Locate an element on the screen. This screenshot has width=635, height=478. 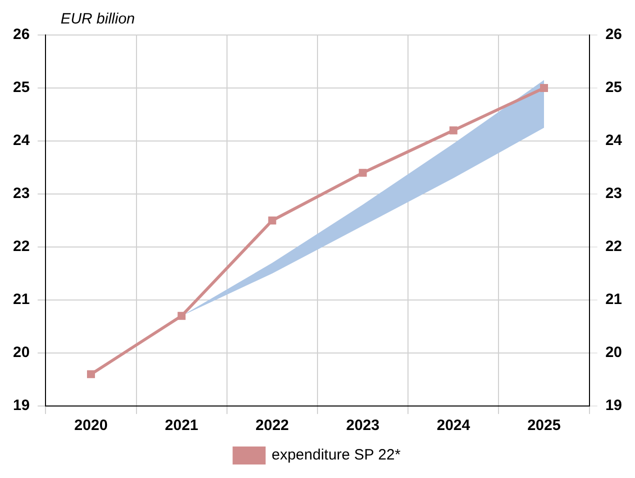
y-tick-label: 19 is located at coordinates (21, 405).